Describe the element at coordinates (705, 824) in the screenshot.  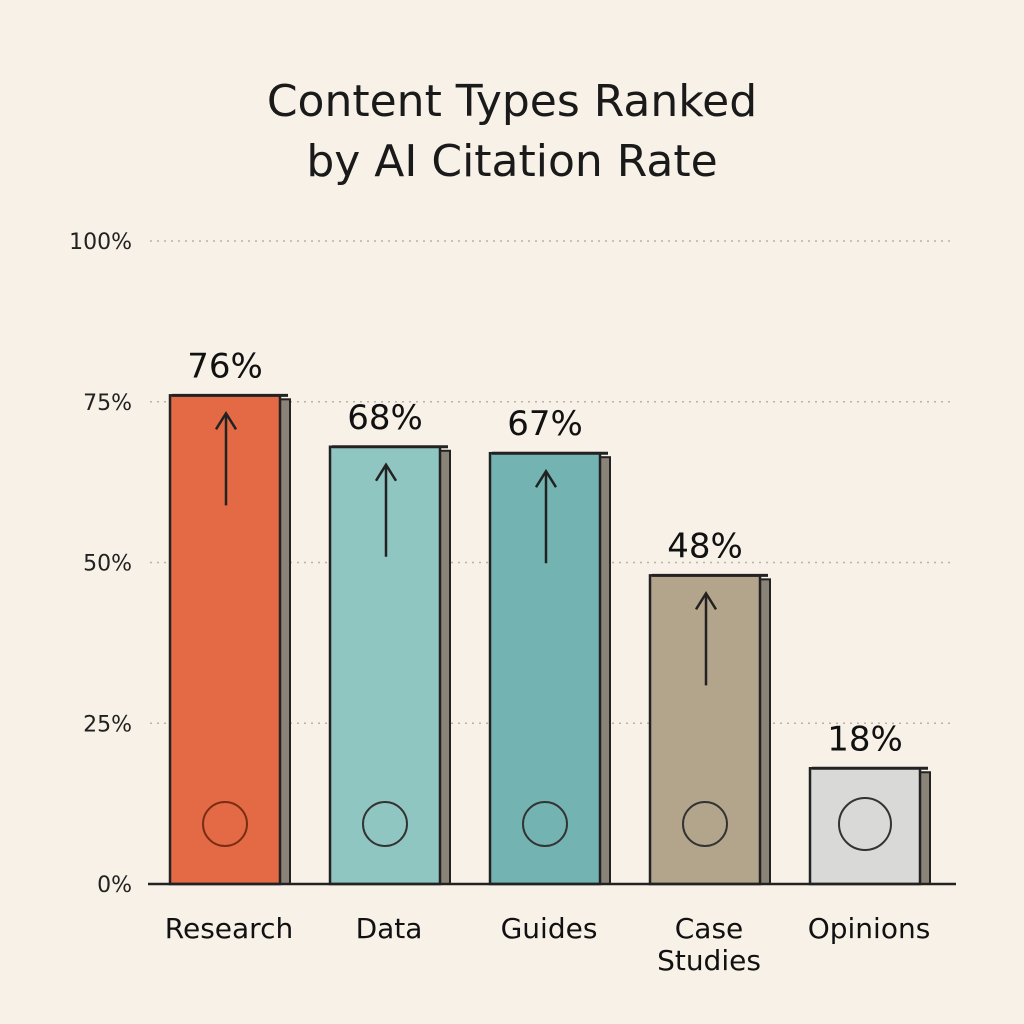
I see `folders-transfer-icon` at that location.